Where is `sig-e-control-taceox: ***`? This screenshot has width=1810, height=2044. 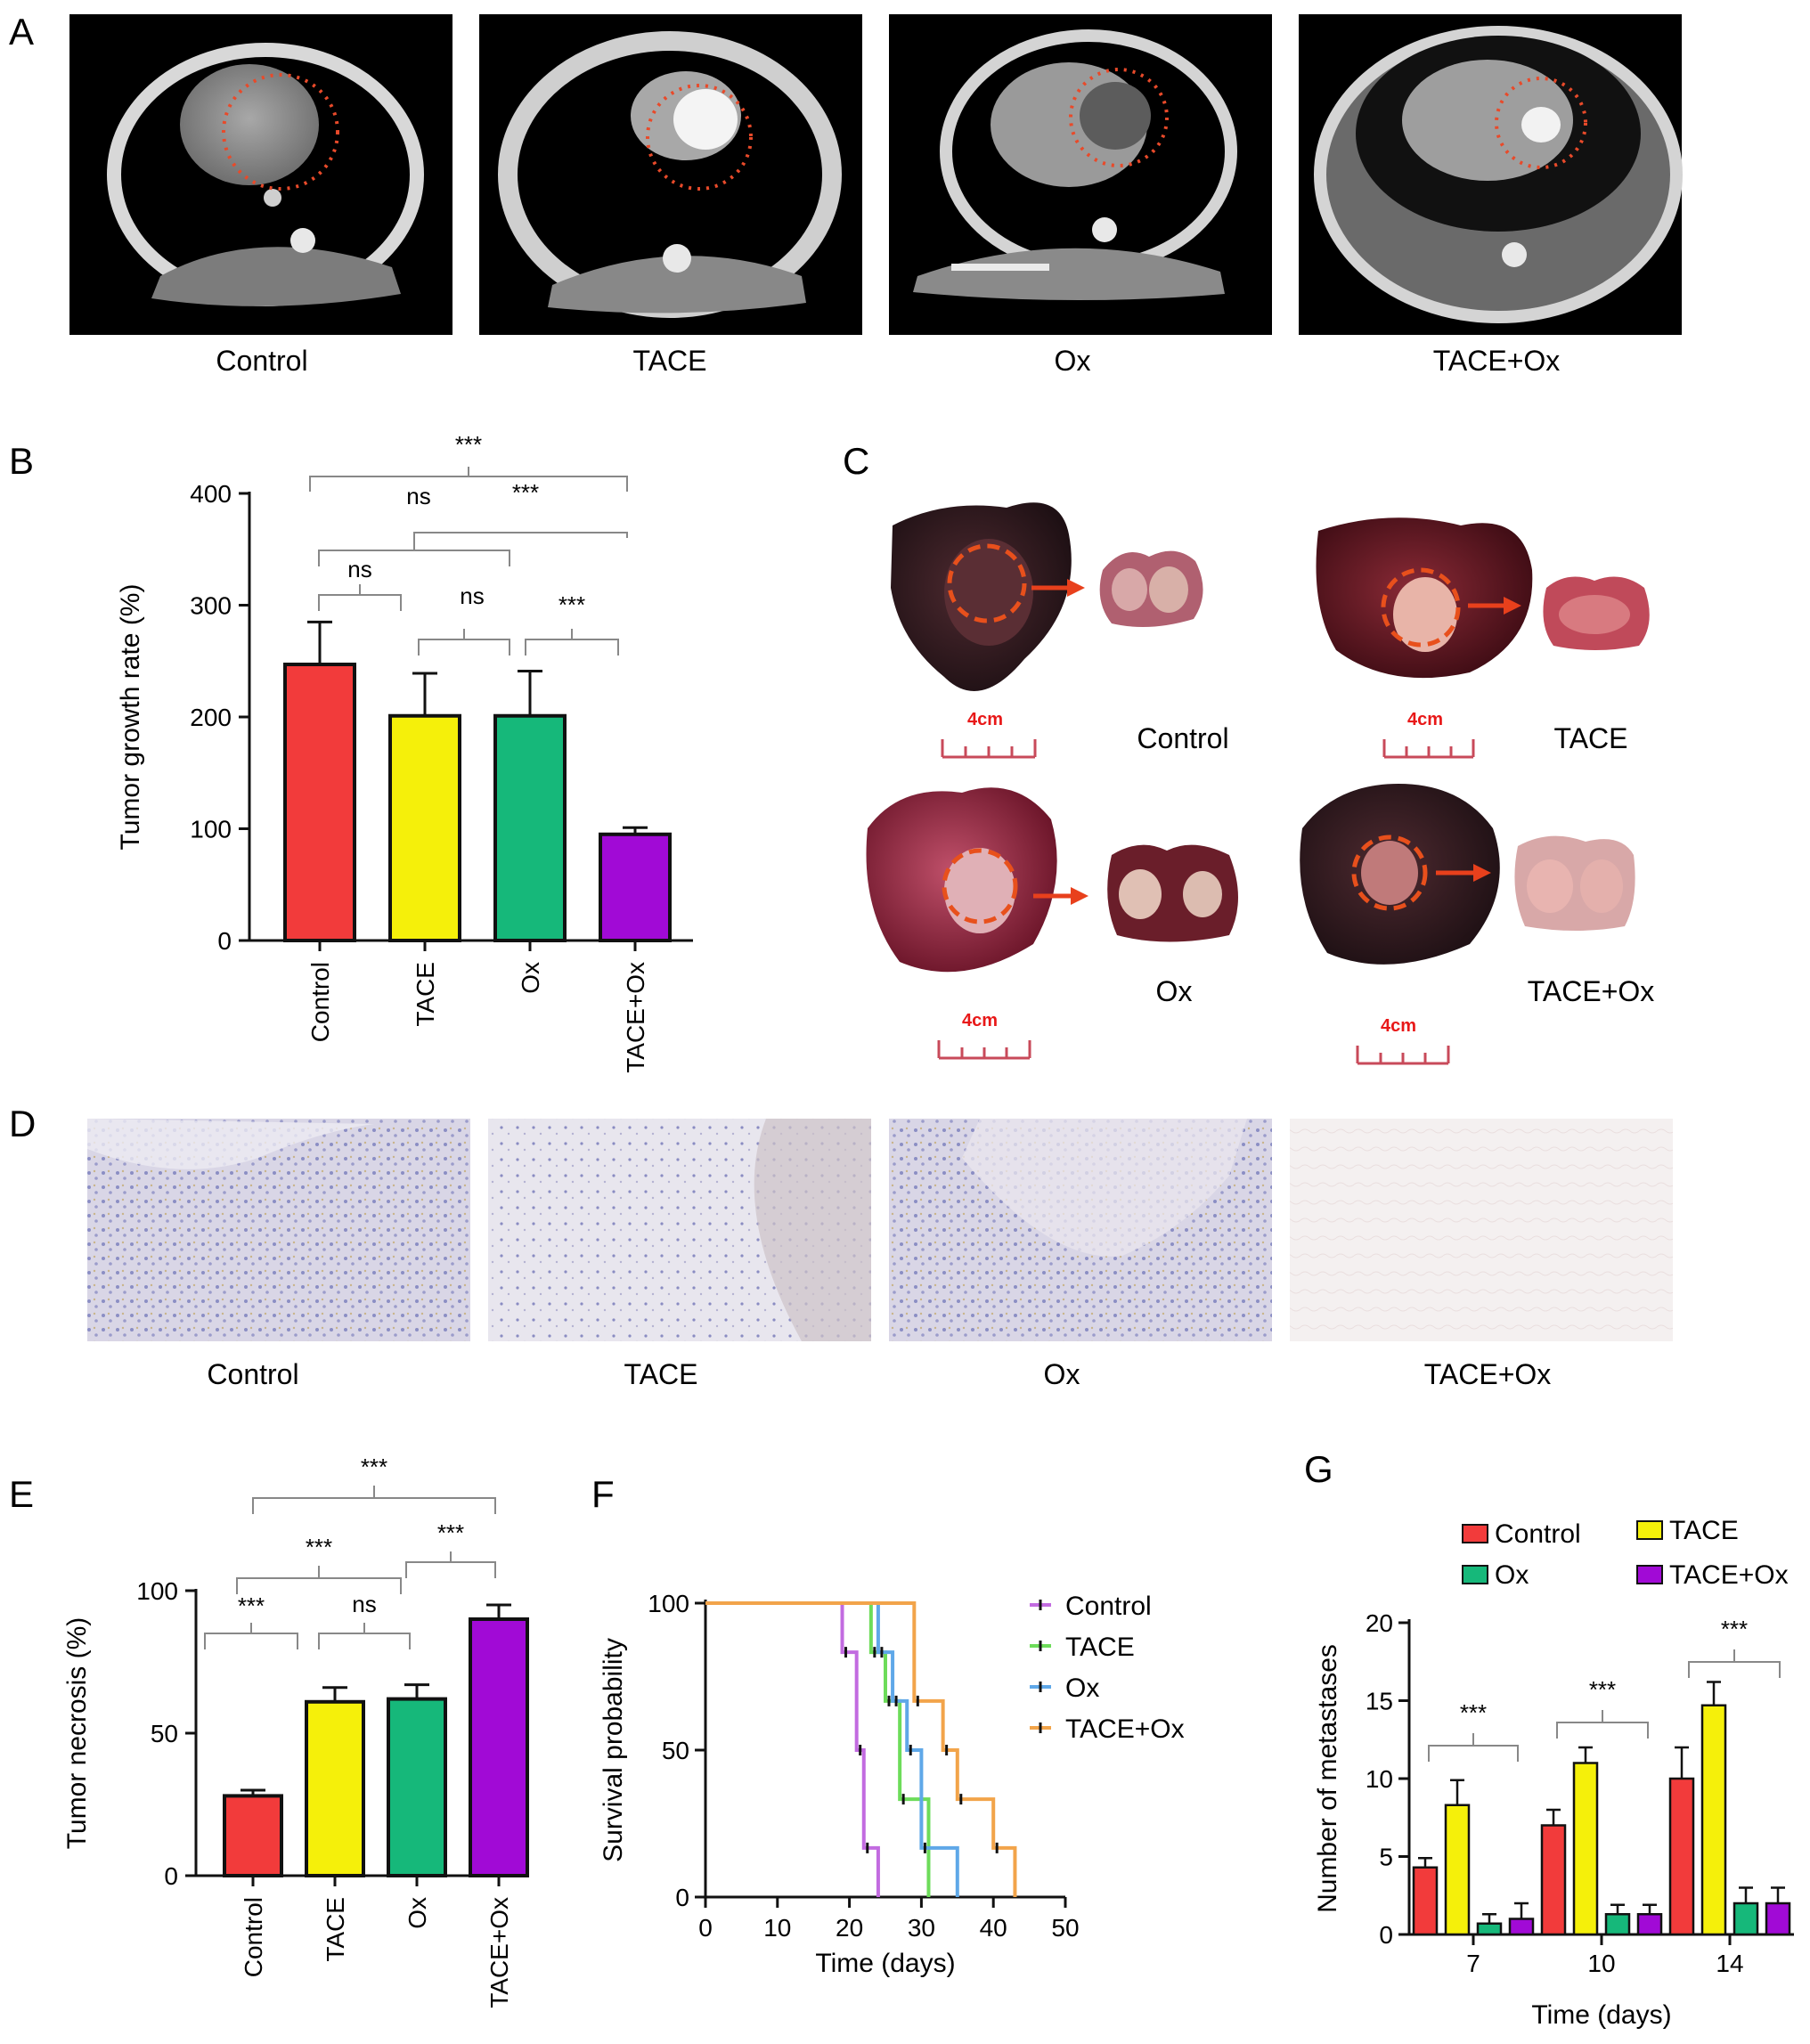
sig-e-control-taceox: *** is located at coordinates (374, 1467).